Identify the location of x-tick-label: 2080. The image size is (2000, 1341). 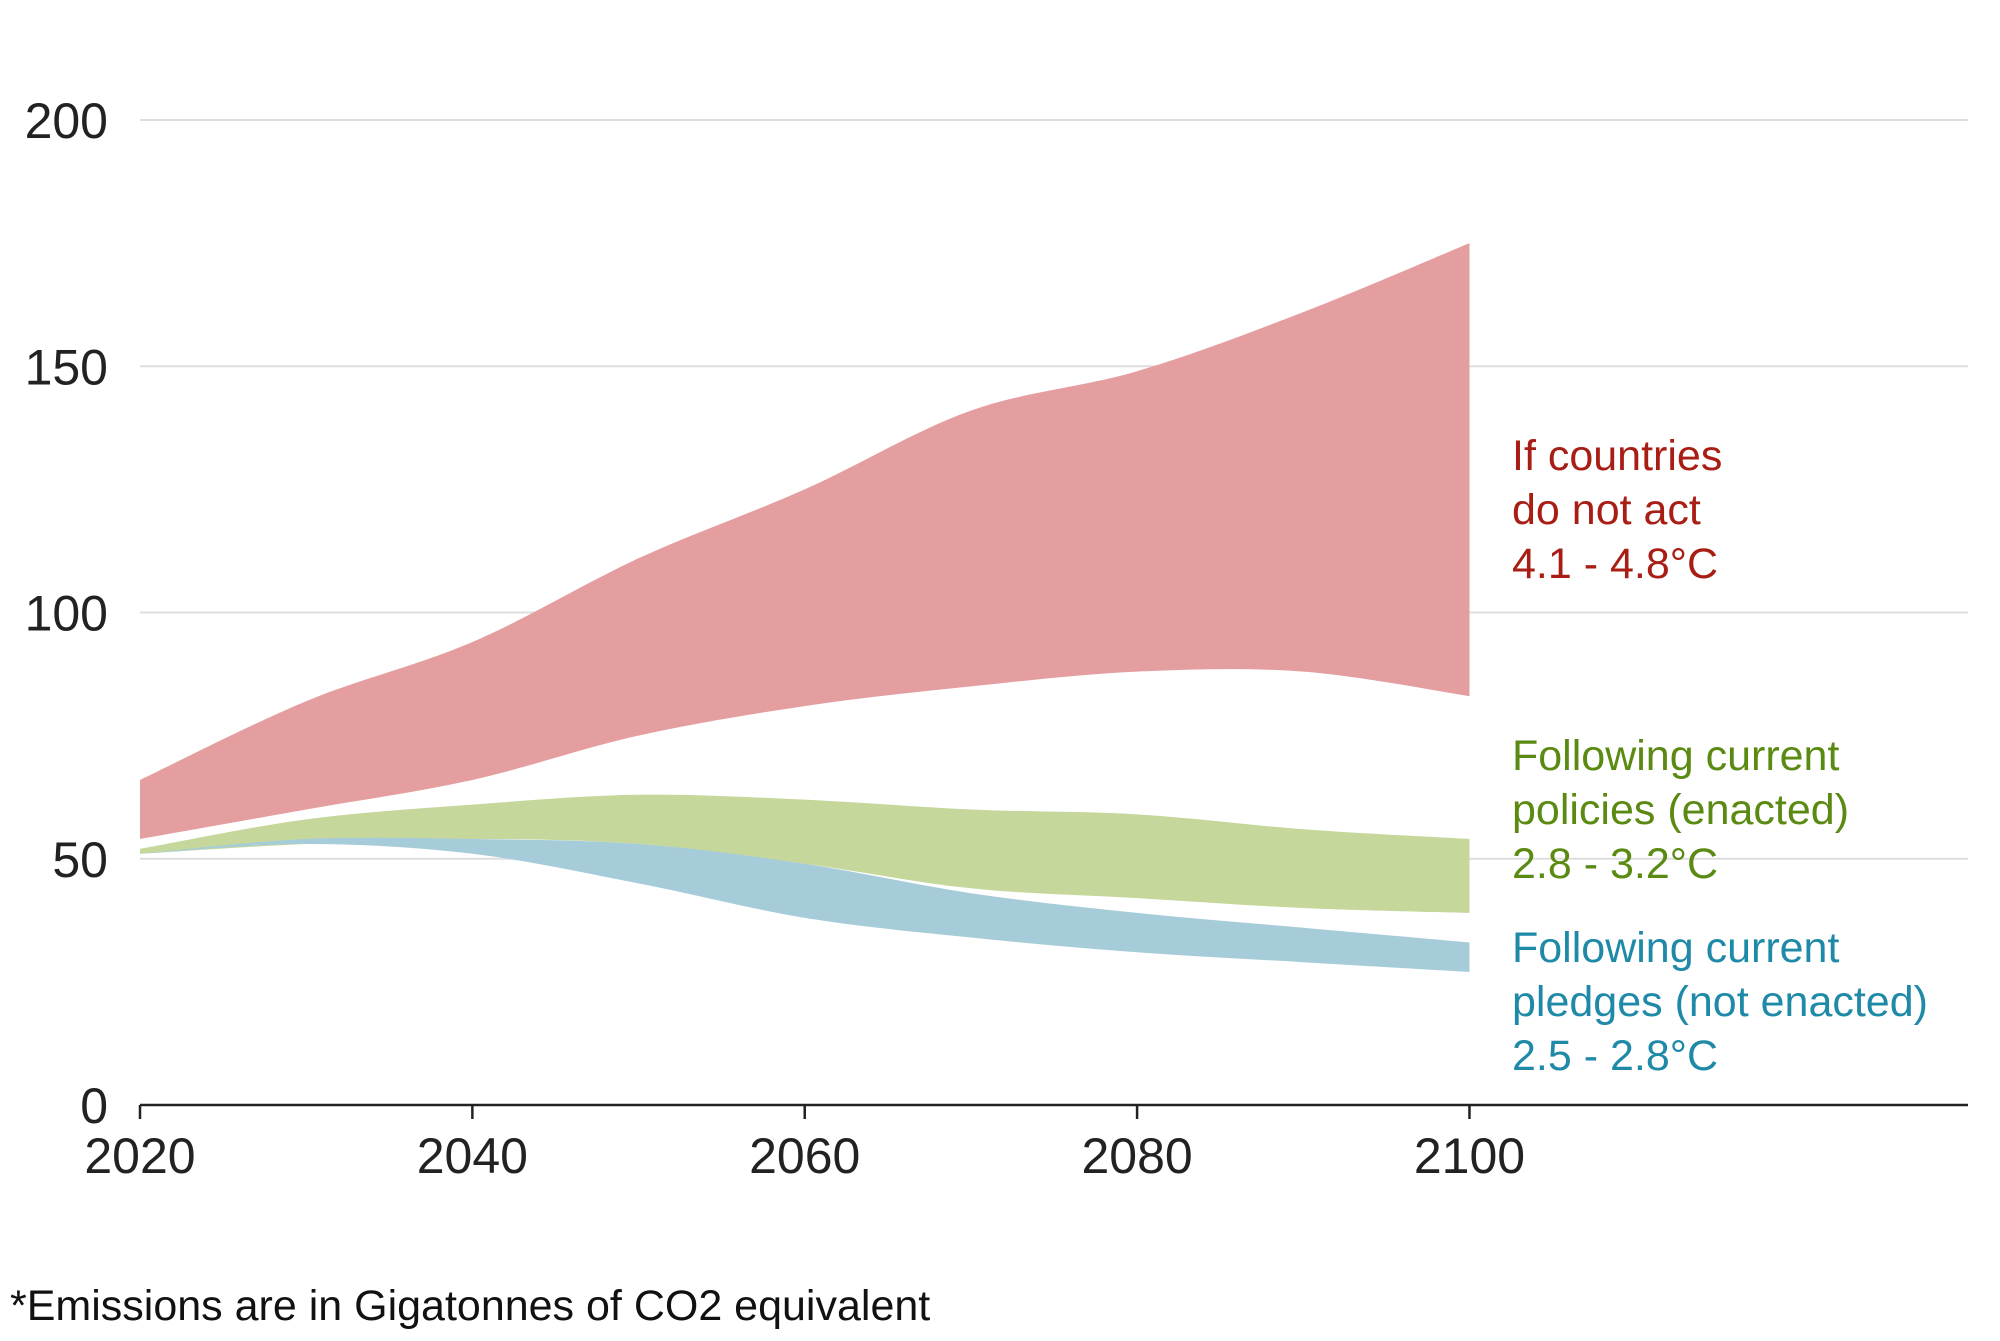
(1136, 1156).